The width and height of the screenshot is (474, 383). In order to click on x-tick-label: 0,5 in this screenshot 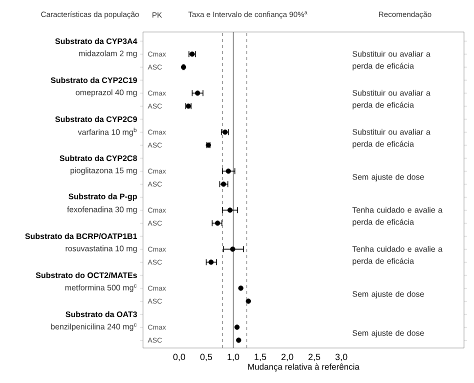, I will do `click(206, 358)`.